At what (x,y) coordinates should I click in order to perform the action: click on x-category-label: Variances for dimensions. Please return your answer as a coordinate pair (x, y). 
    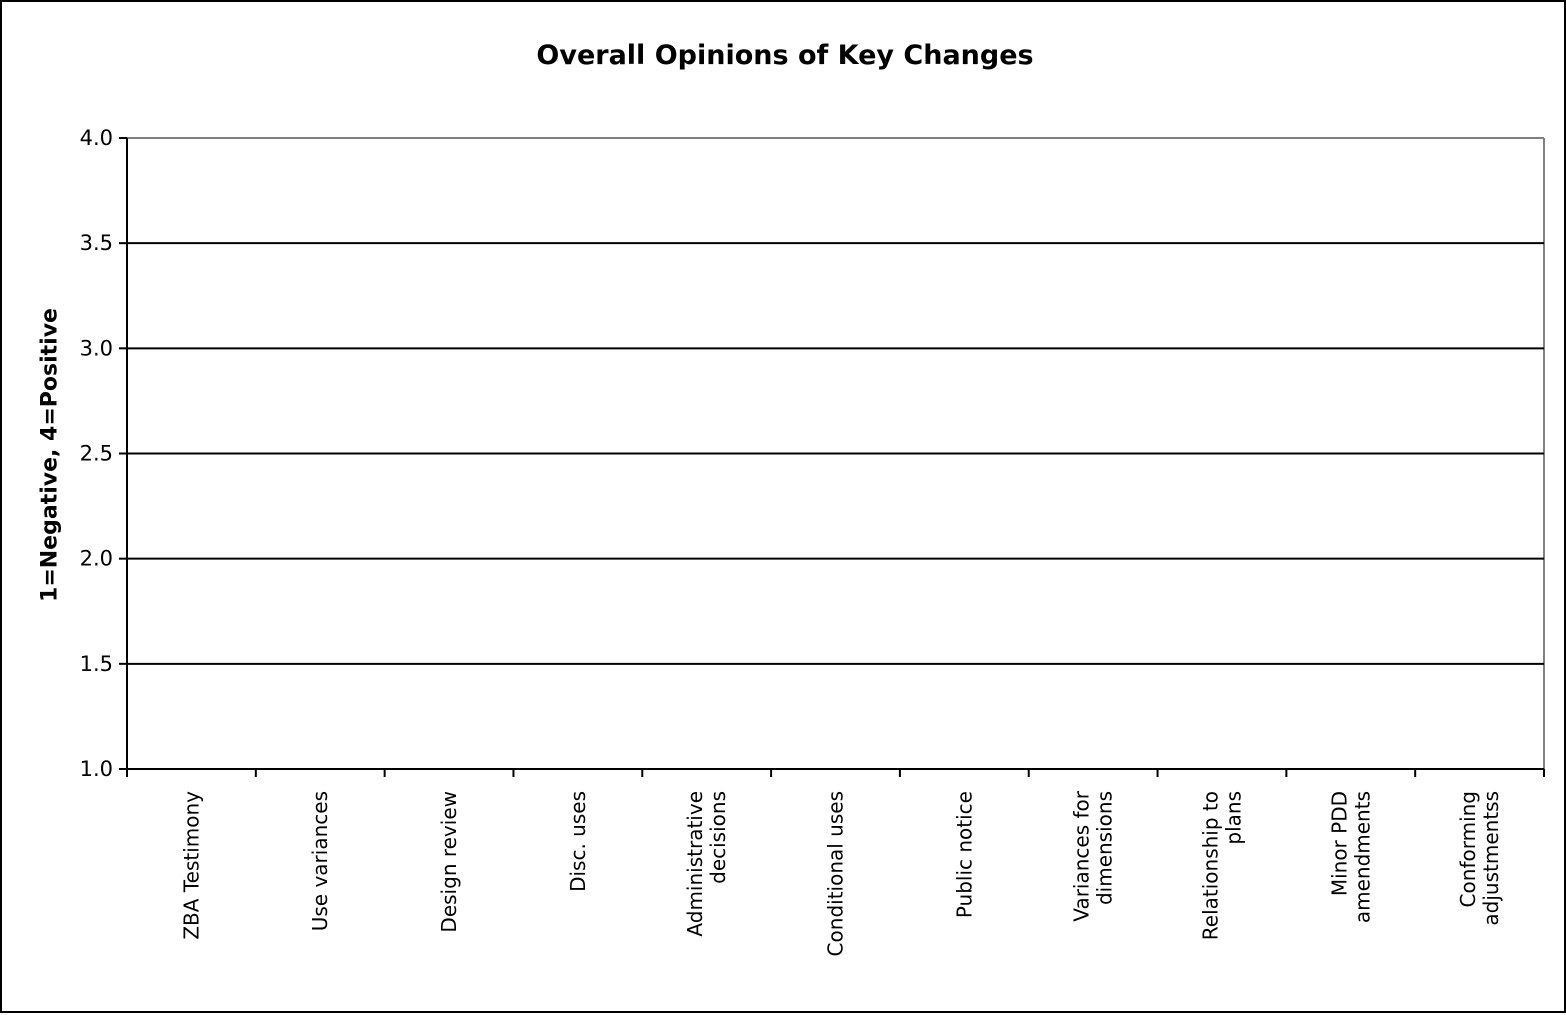
    Looking at the image, I should click on (1093, 855).